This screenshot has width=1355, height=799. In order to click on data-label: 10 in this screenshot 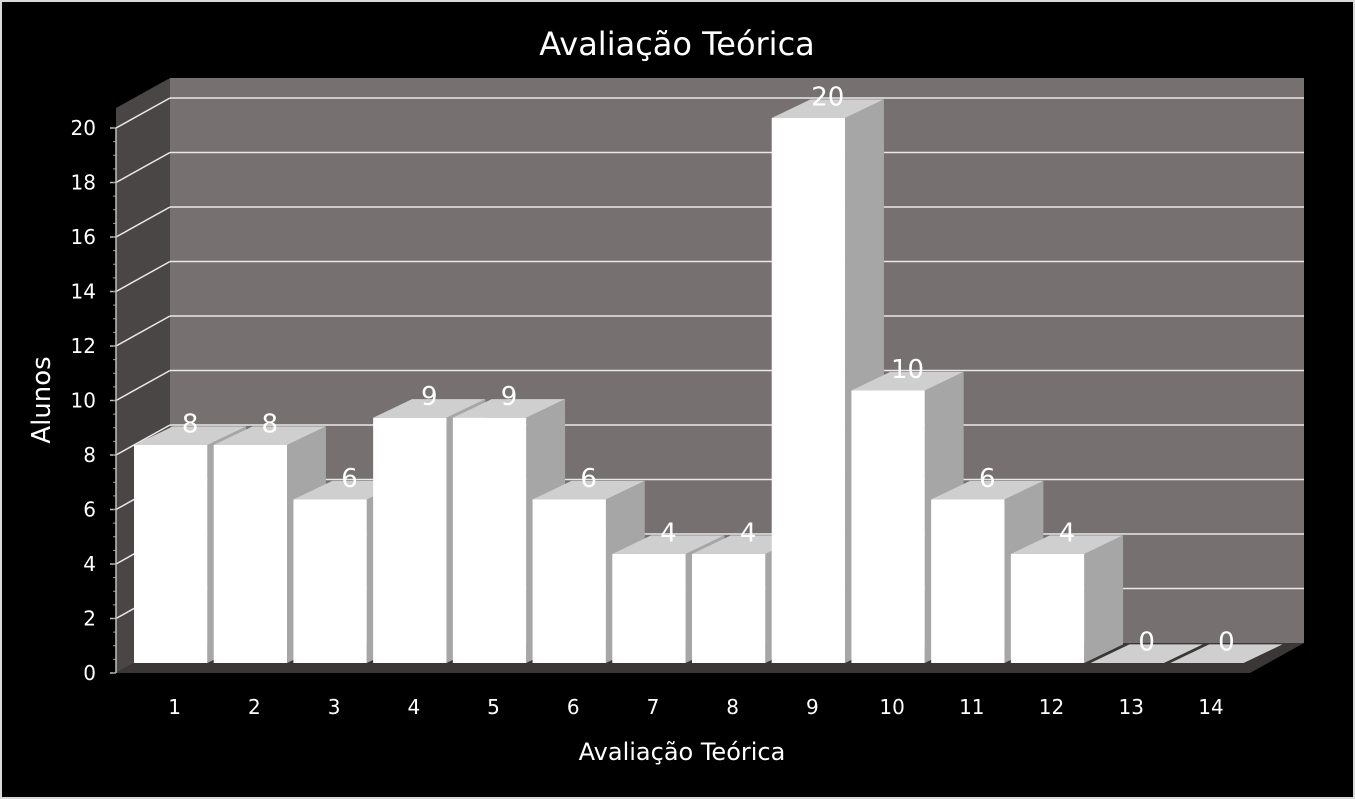, I will do `click(907, 370)`.